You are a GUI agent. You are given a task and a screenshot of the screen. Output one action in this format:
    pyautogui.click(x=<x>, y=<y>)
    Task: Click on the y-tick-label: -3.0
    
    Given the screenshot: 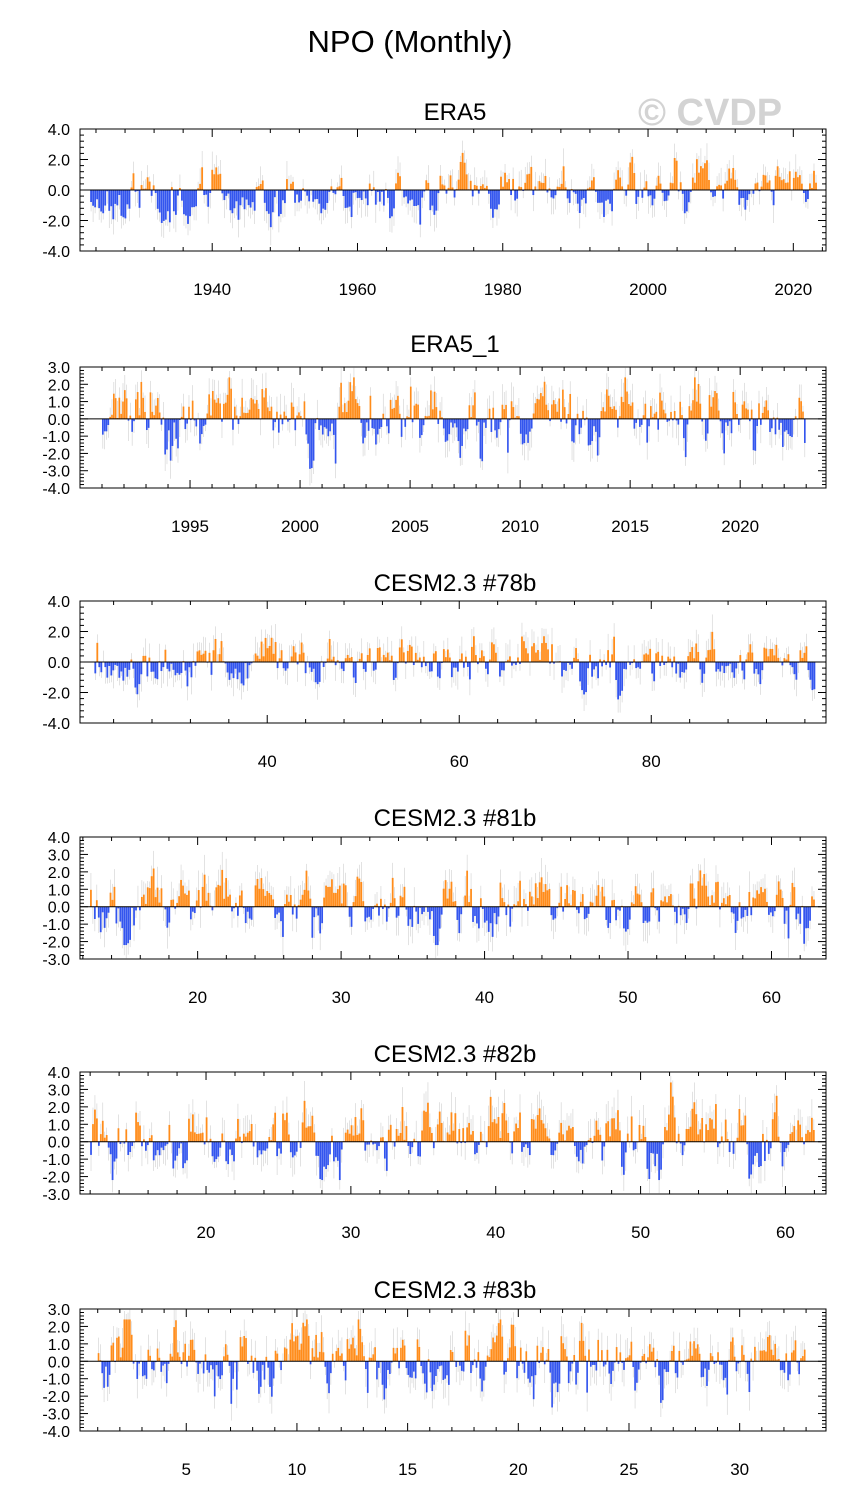 What is the action you would take?
    pyautogui.click(x=56, y=960)
    